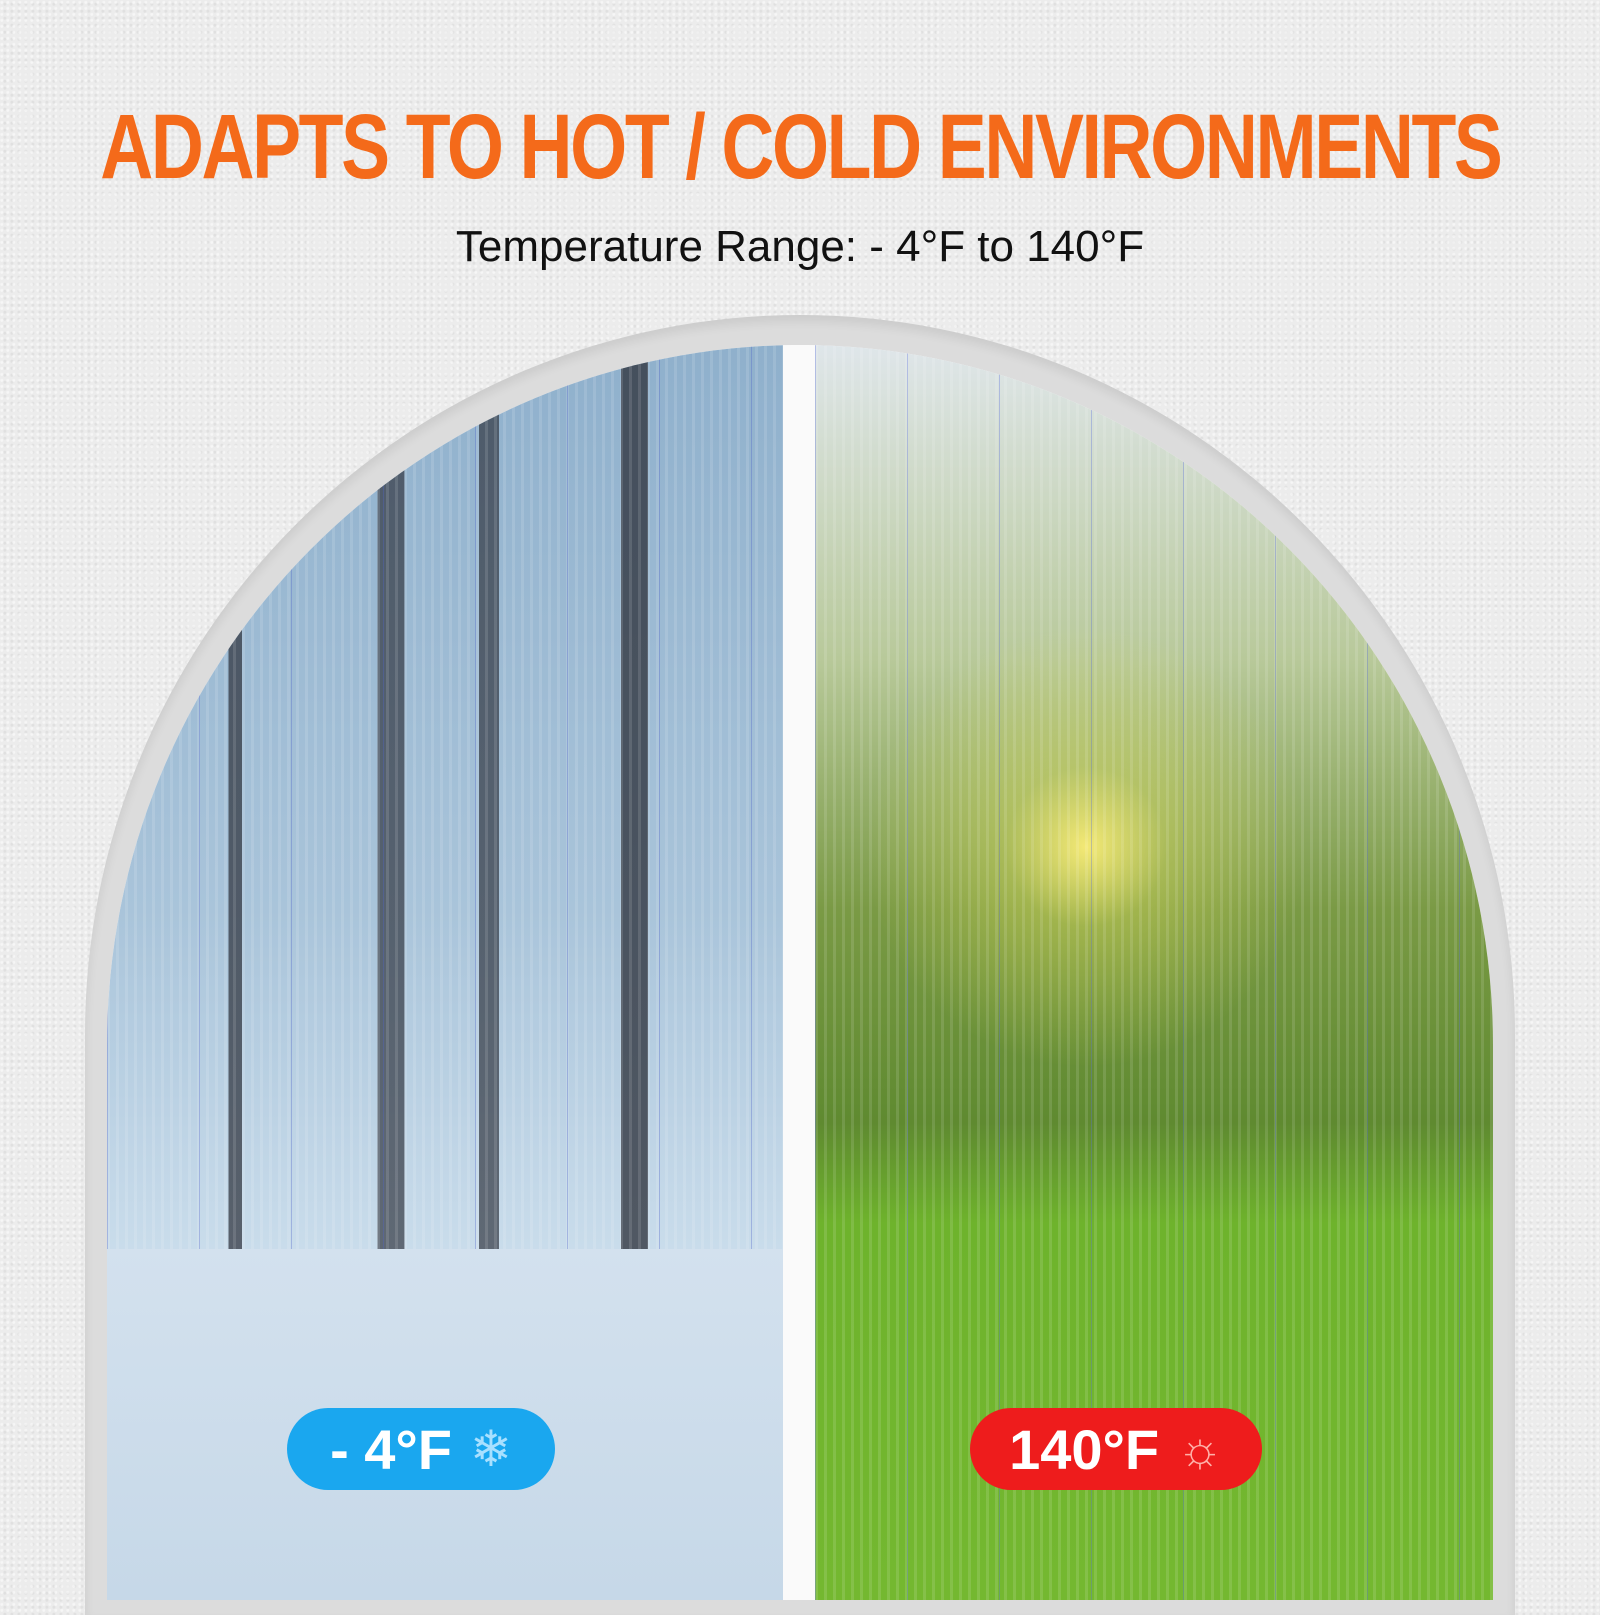 The height and width of the screenshot is (1615, 1600). I want to click on curtain-gap, so click(799, 972).